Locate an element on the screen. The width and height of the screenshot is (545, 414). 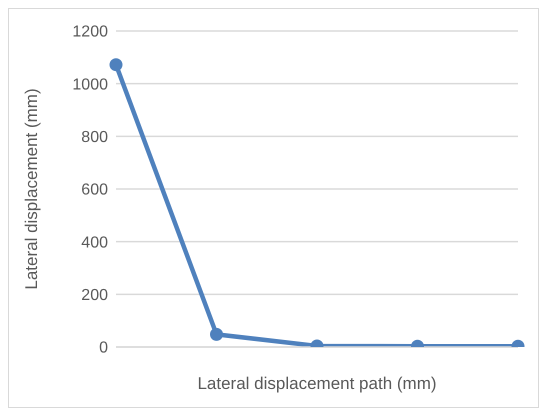
y-tick-label: 1200 is located at coordinates (90, 32).